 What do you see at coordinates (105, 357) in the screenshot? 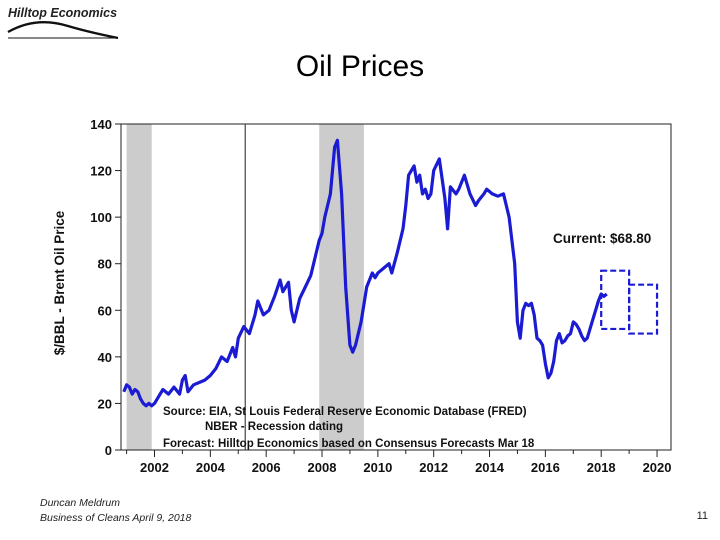
I see `y-tick-label: 40` at bounding box center [105, 357].